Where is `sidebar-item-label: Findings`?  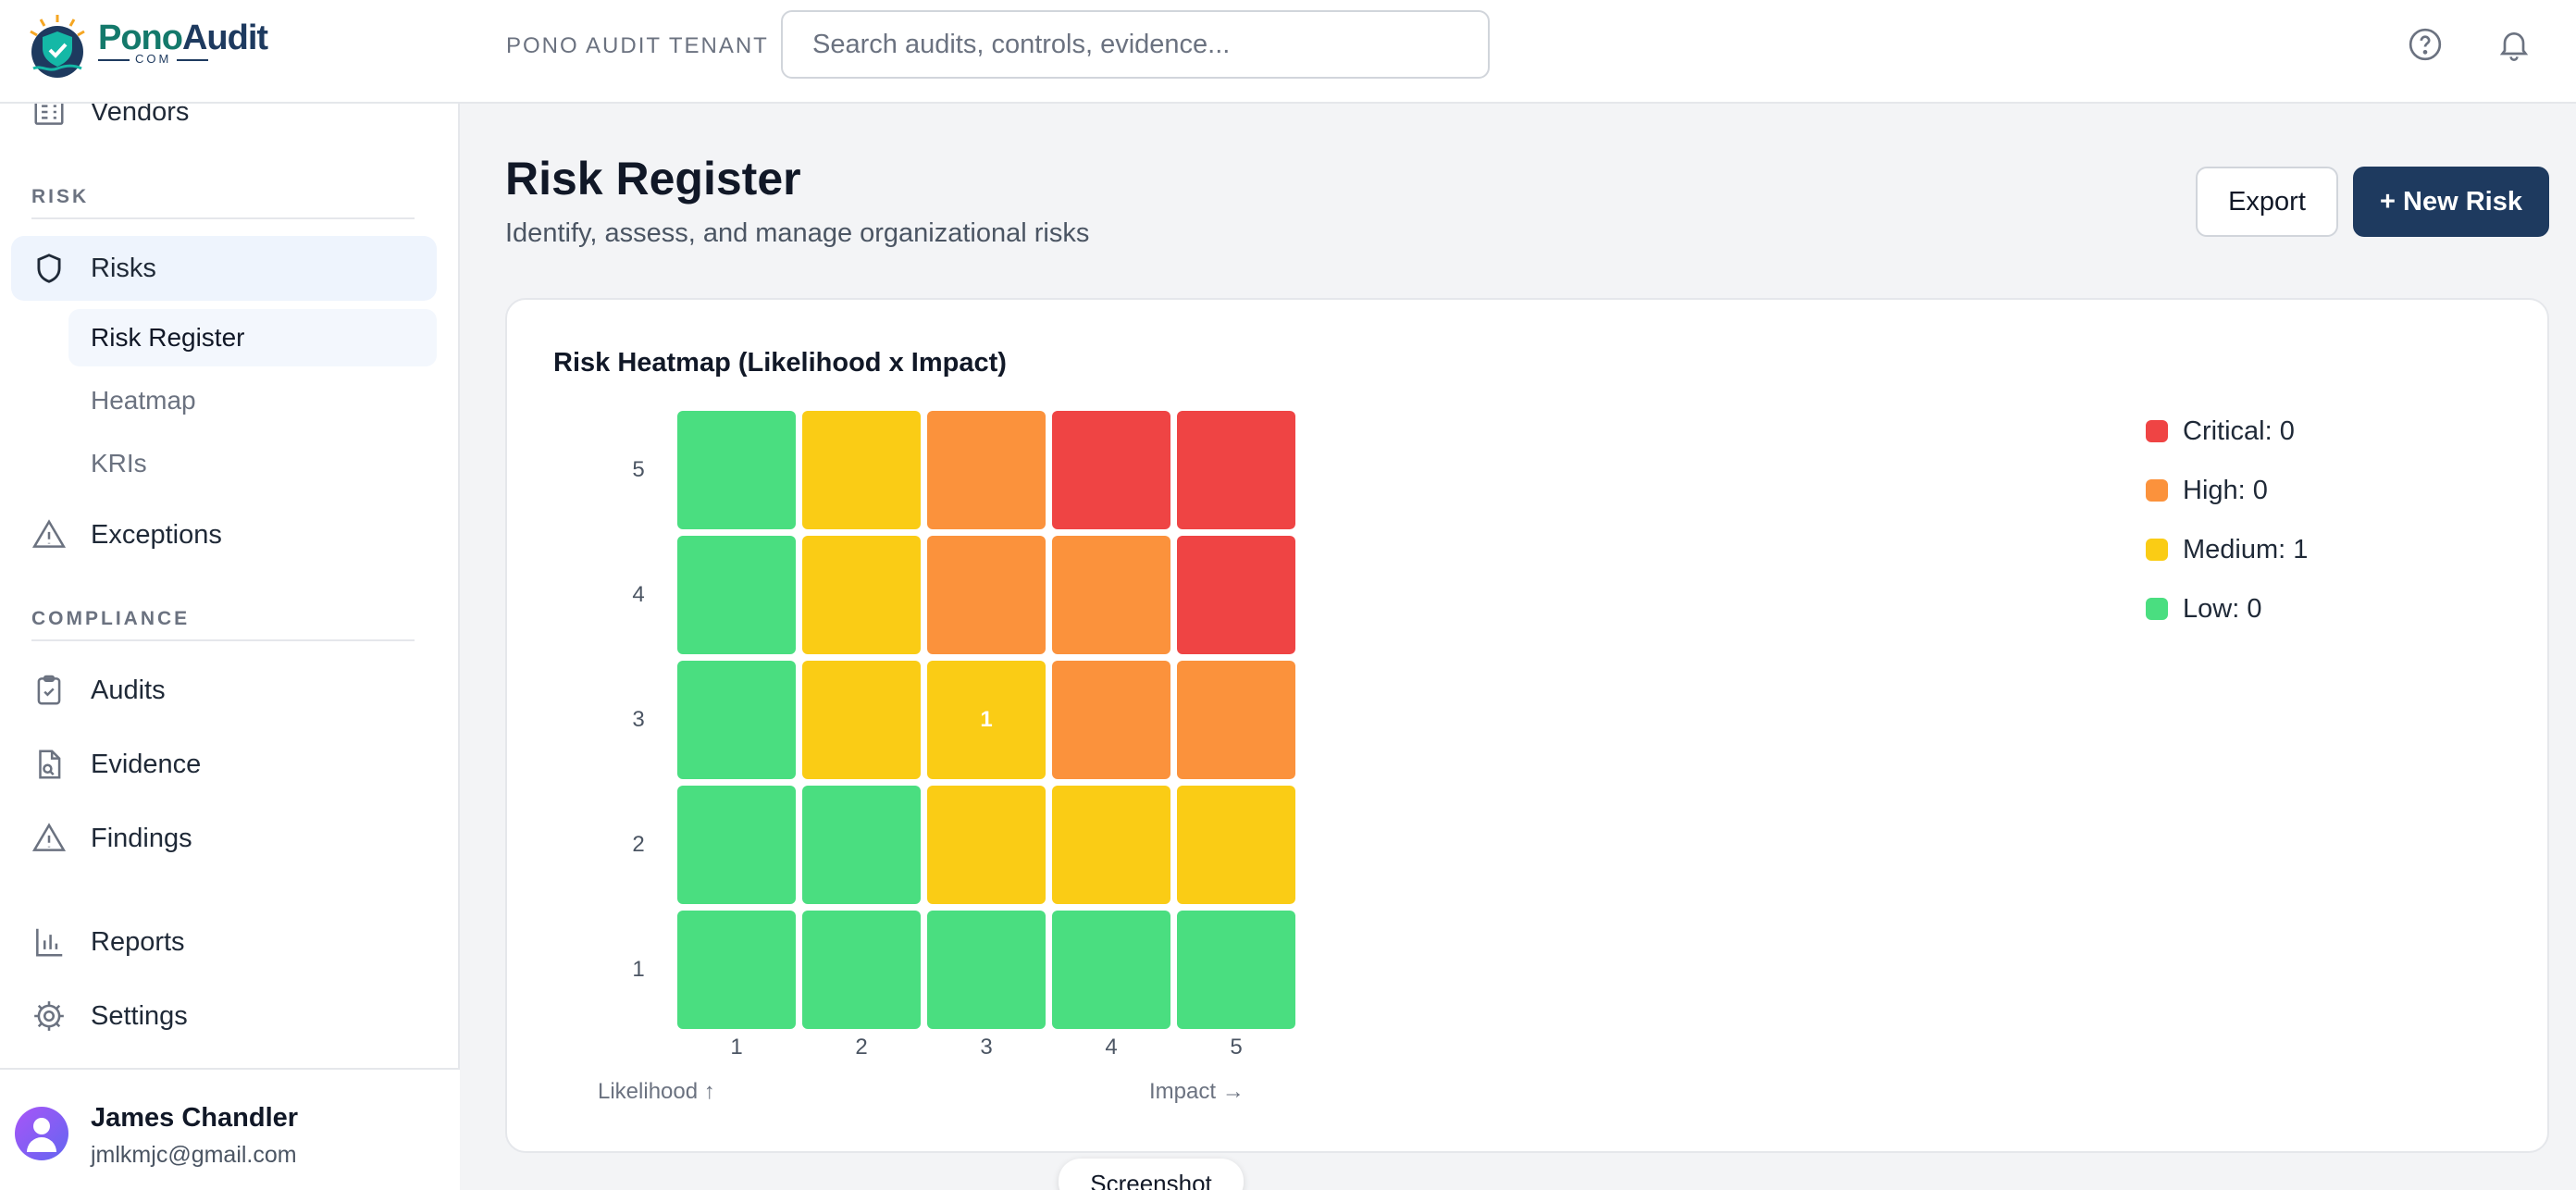 sidebar-item-label: Findings is located at coordinates (141, 838).